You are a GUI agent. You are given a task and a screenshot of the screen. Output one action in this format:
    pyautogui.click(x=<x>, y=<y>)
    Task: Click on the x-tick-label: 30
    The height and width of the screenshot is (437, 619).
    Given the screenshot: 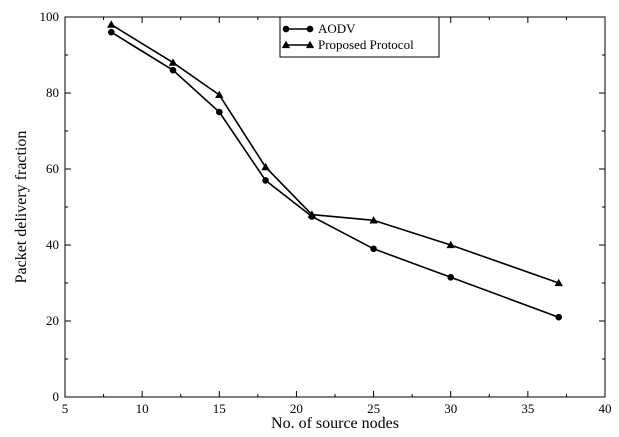 What is the action you would take?
    pyautogui.click(x=450, y=408)
    